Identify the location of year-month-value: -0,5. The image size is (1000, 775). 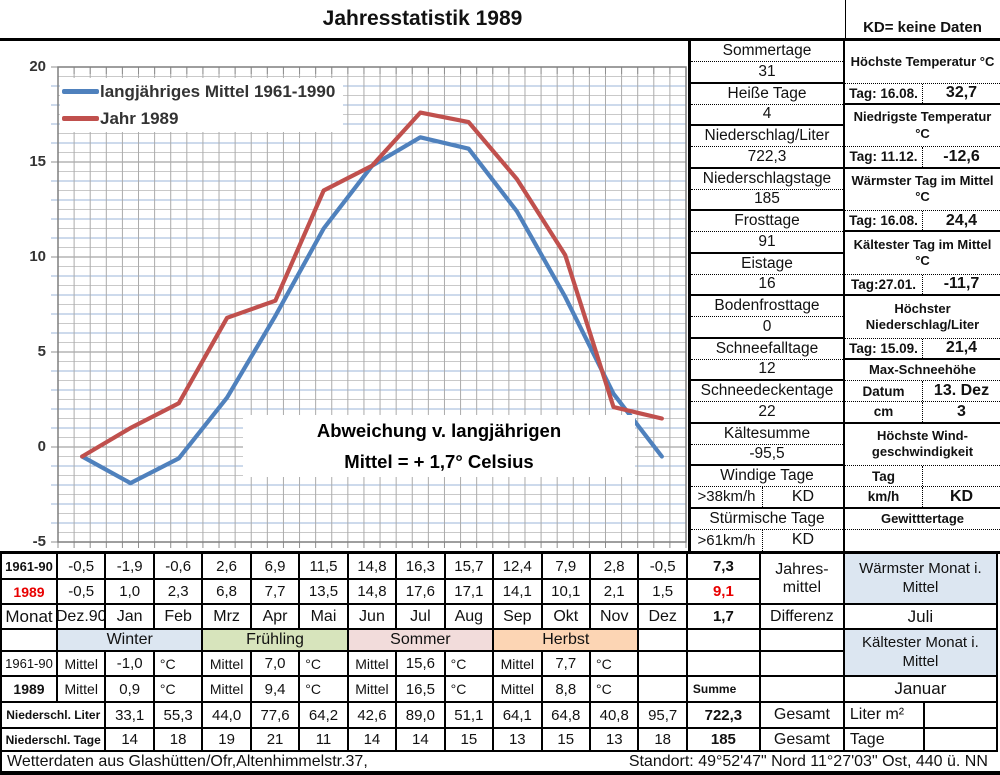
(82, 592).